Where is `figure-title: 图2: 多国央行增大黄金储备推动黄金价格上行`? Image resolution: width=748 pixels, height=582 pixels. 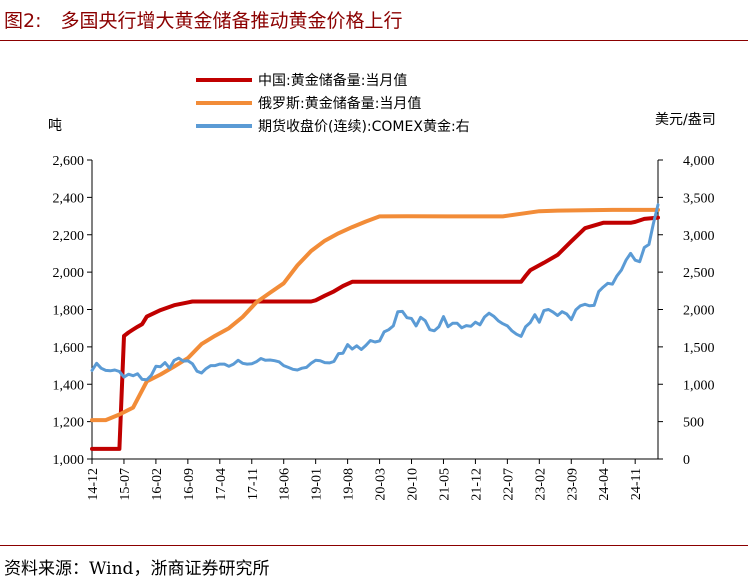
figure-title: 图2: 多国央行增大黄金储备推动黄金价格上行 is located at coordinates (203, 21).